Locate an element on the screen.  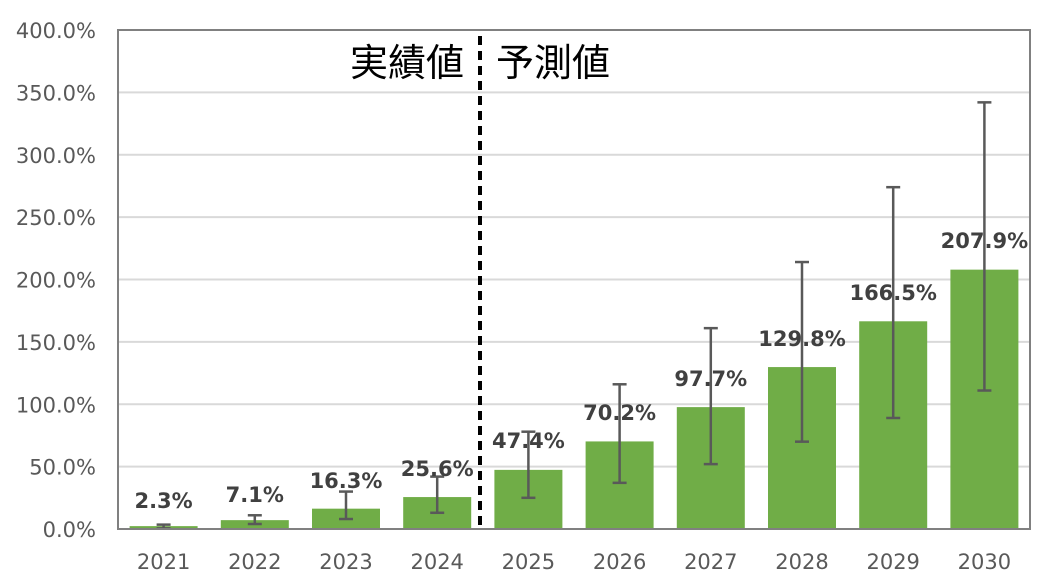
y-tick-label: 200.0% is located at coordinates (56, 281).